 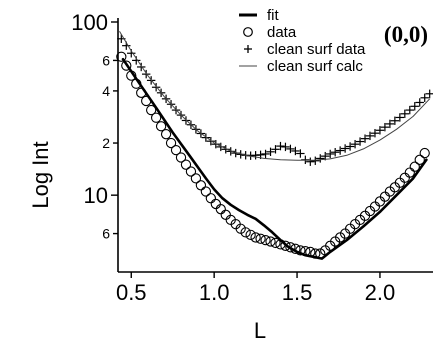 What do you see at coordinates (316, 49) in the screenshot?
I see `legend-label: clean surf data` at bounding box center [316, 49].